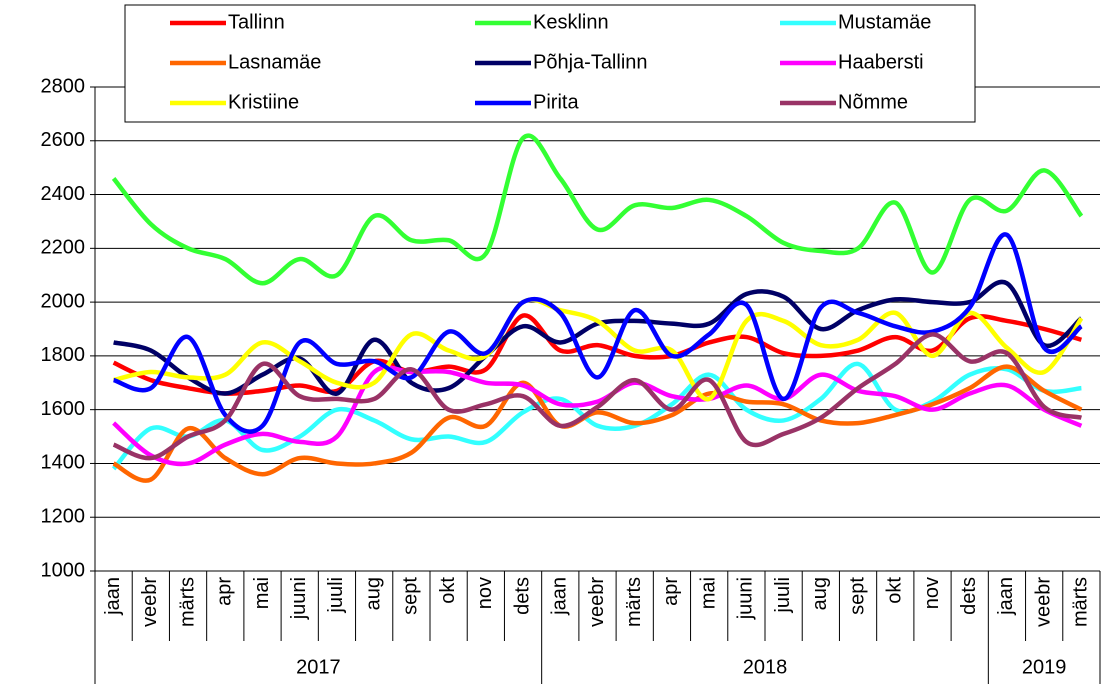 This screenshot has height=684, width=1105. I want to click on legend-label: Mustamäe, so click(884, 22).